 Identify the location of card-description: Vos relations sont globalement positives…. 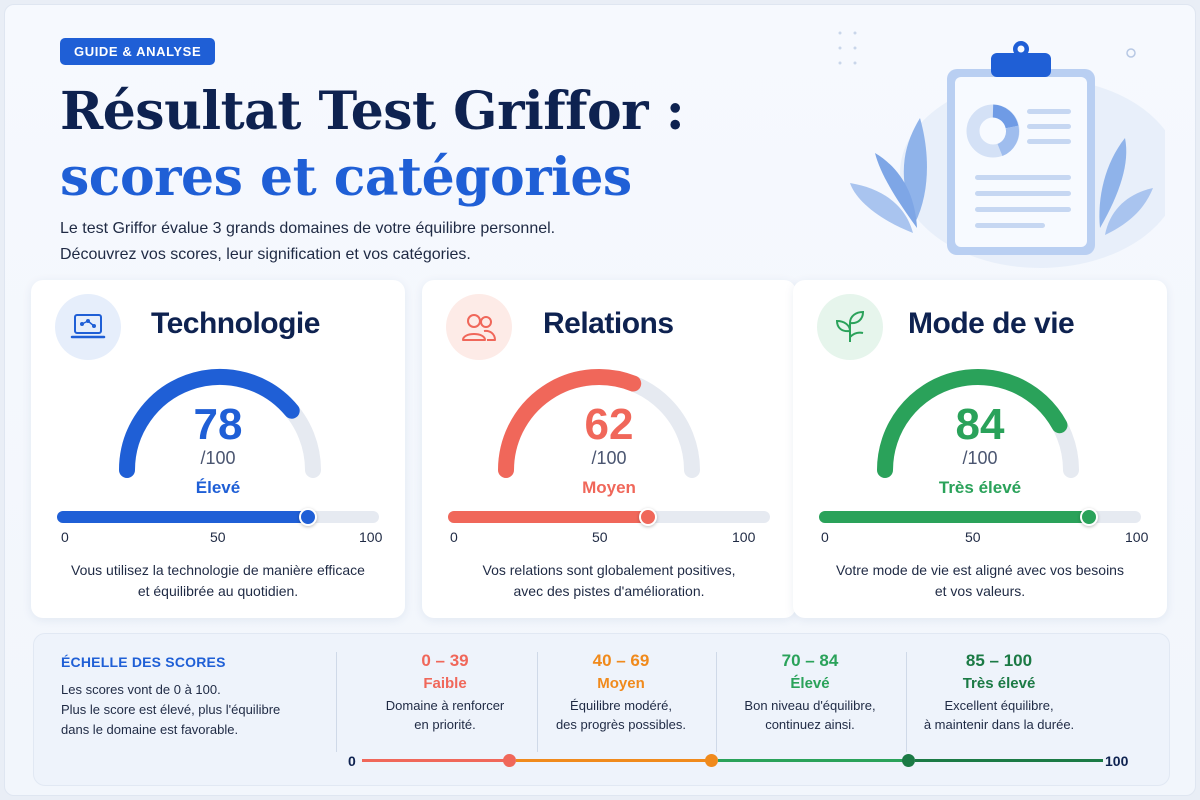
(609, 581).